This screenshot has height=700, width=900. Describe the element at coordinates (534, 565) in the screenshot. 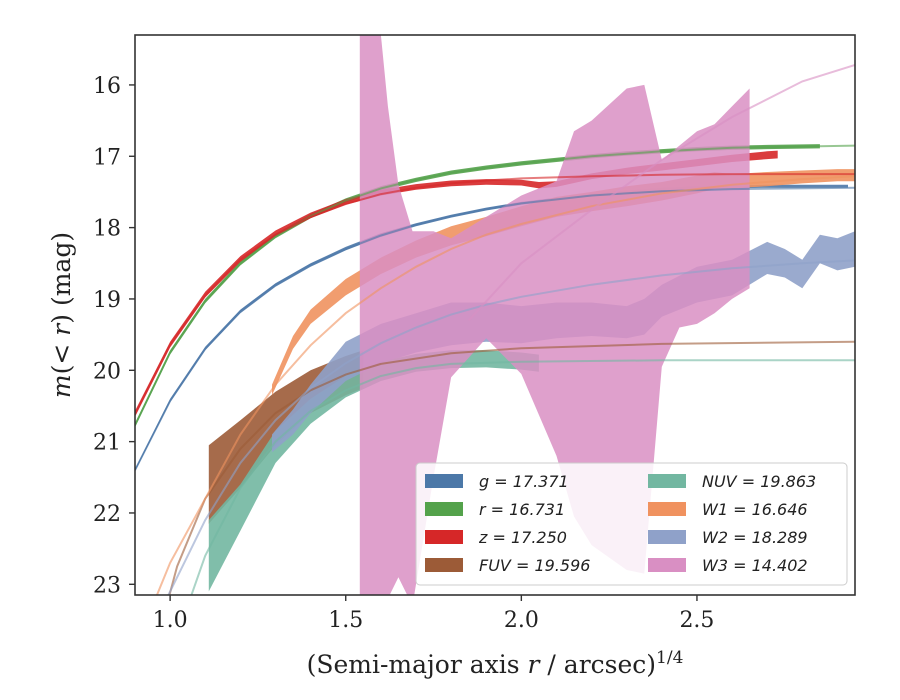

I see `legend-label-fuv: FUV = 19.596` at that location.